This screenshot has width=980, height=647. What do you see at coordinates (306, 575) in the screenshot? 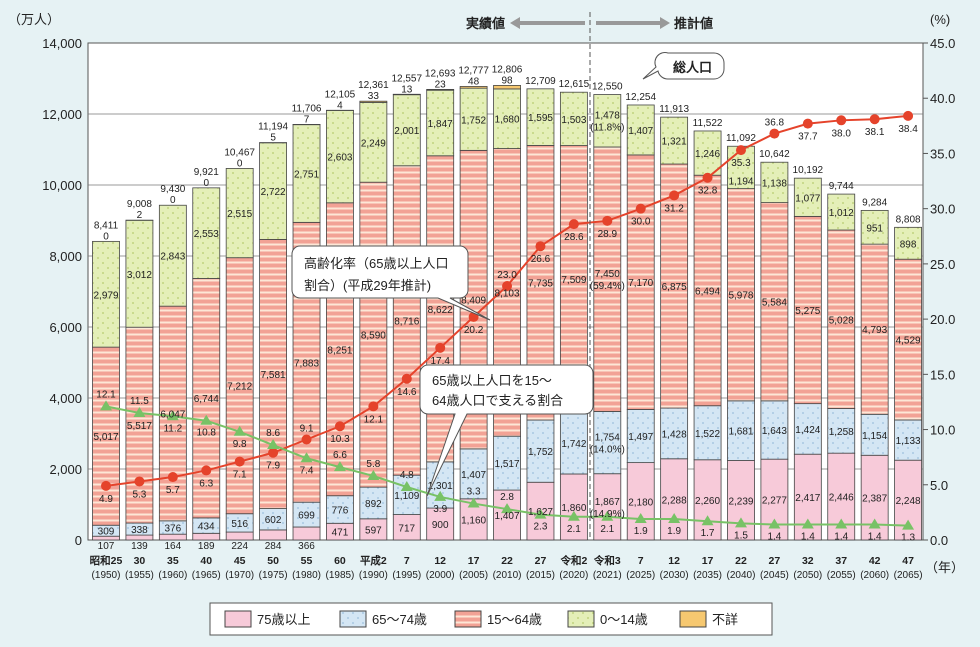
I see `x-tick-year: (1980)` at bounding box center [306, 575].